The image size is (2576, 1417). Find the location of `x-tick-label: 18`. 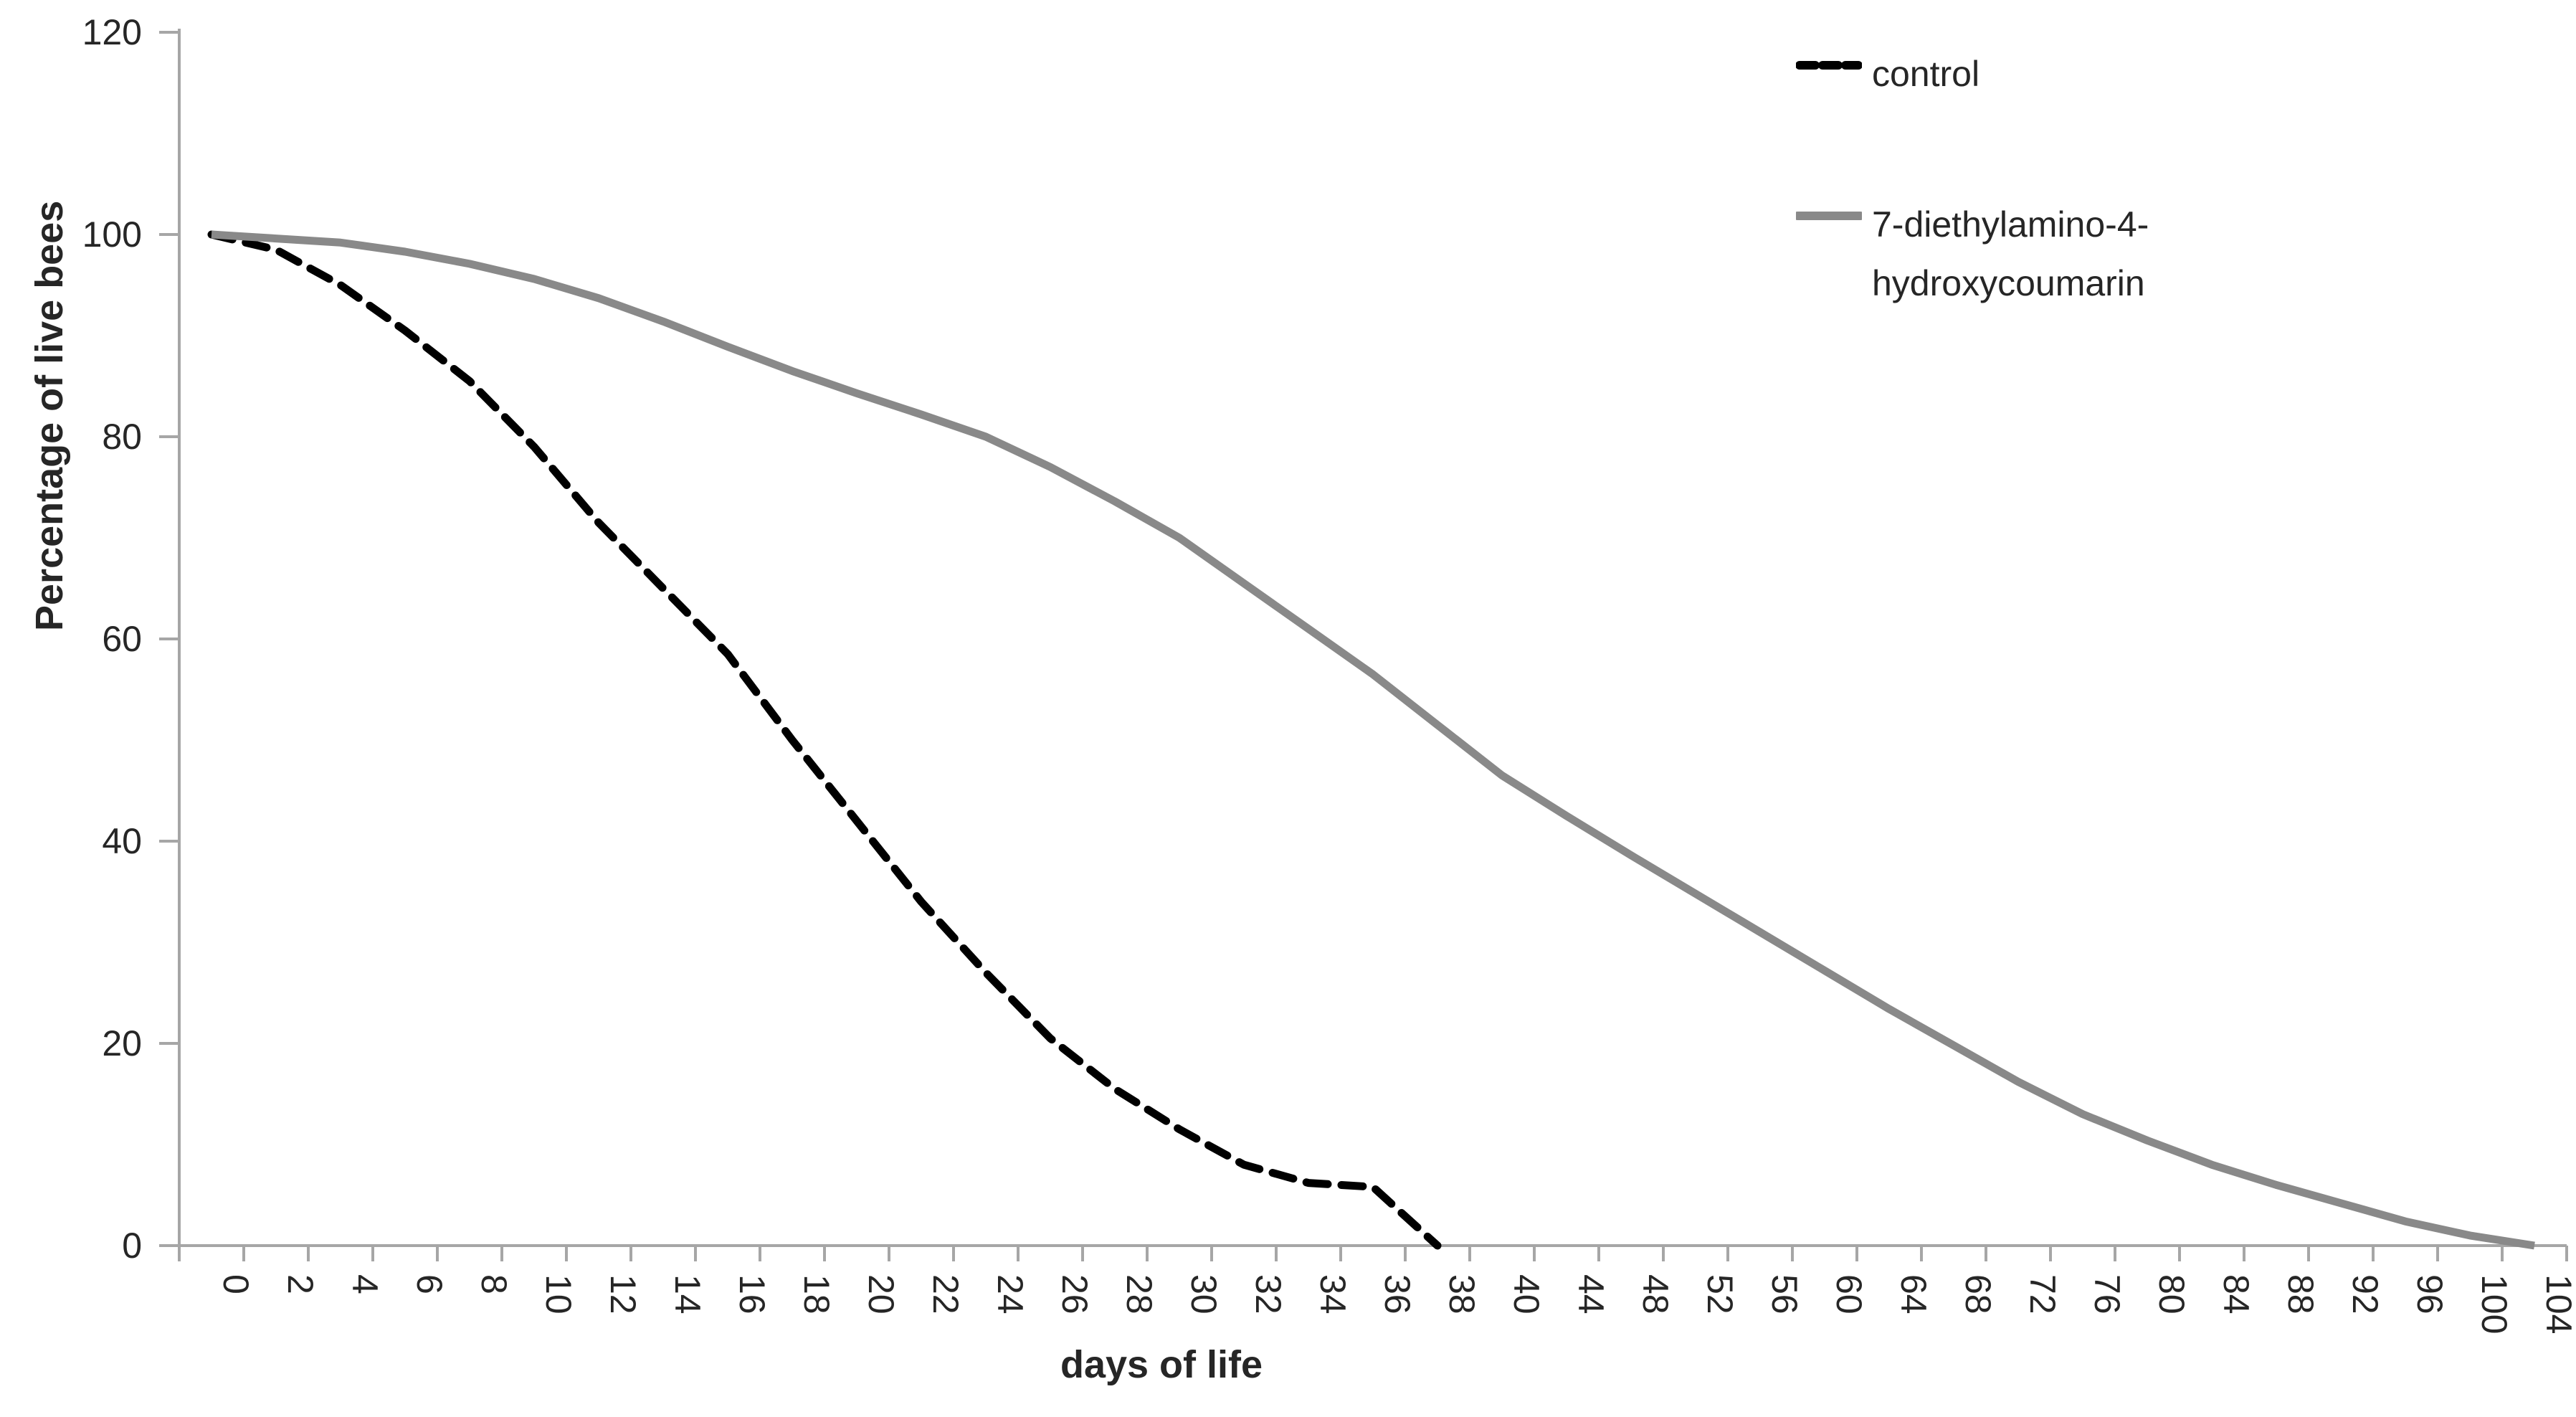

x-tick-label: 18 is located at coordinates (817, 1294).